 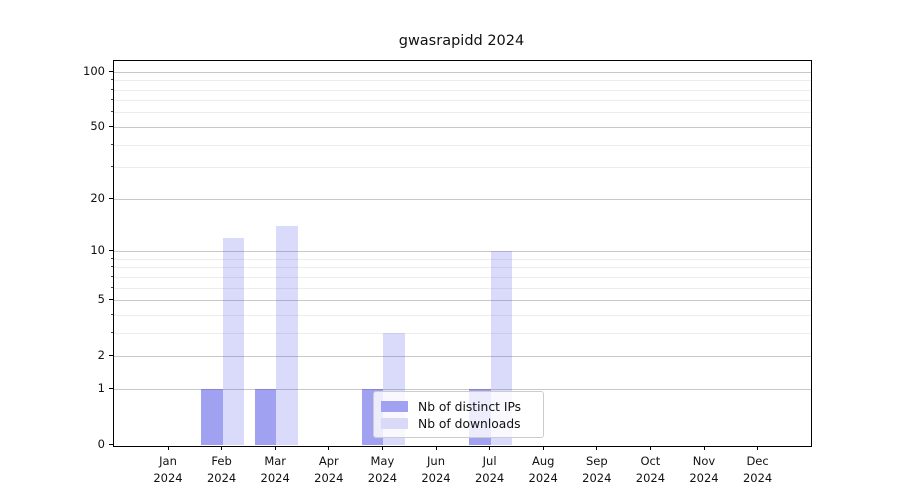 I want to click on x-tick-label: Jan 2024, so click(x=168, y=469).